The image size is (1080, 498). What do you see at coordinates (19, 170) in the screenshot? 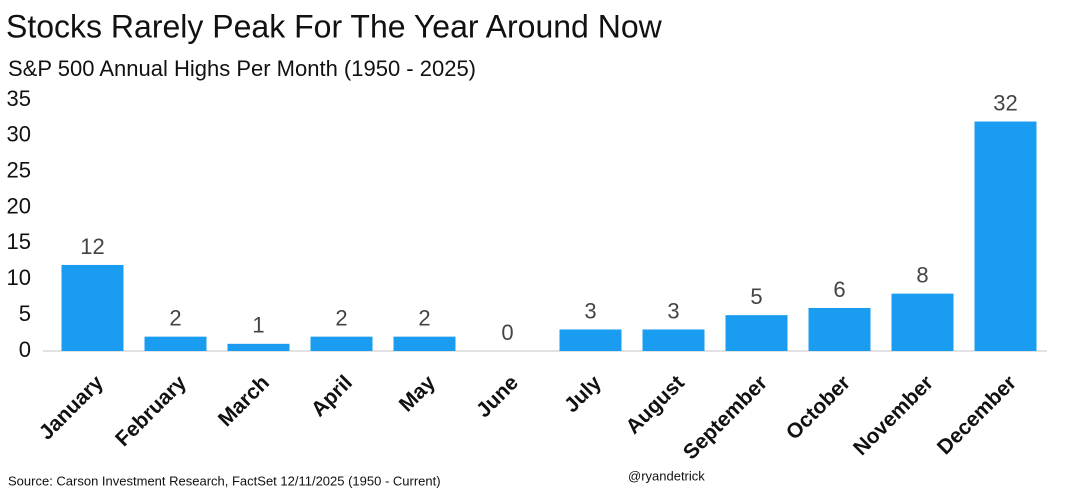
I see `y-tick-label: 25` at bounding box center [19, 170].